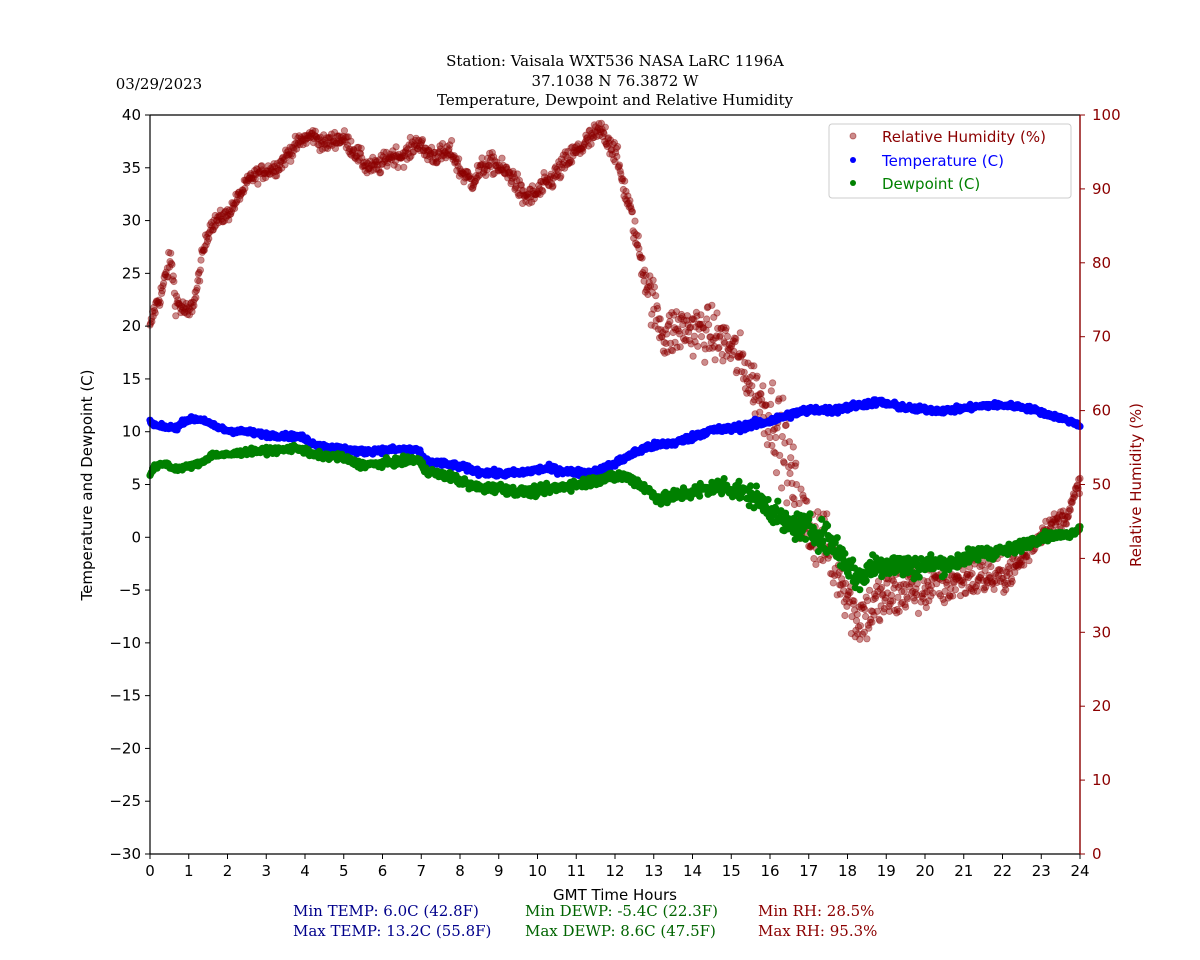  What do you see at coordinates (653, 871) in the screenshot?
I see `x-tick-label: 13` at bounding box center [653, 871].